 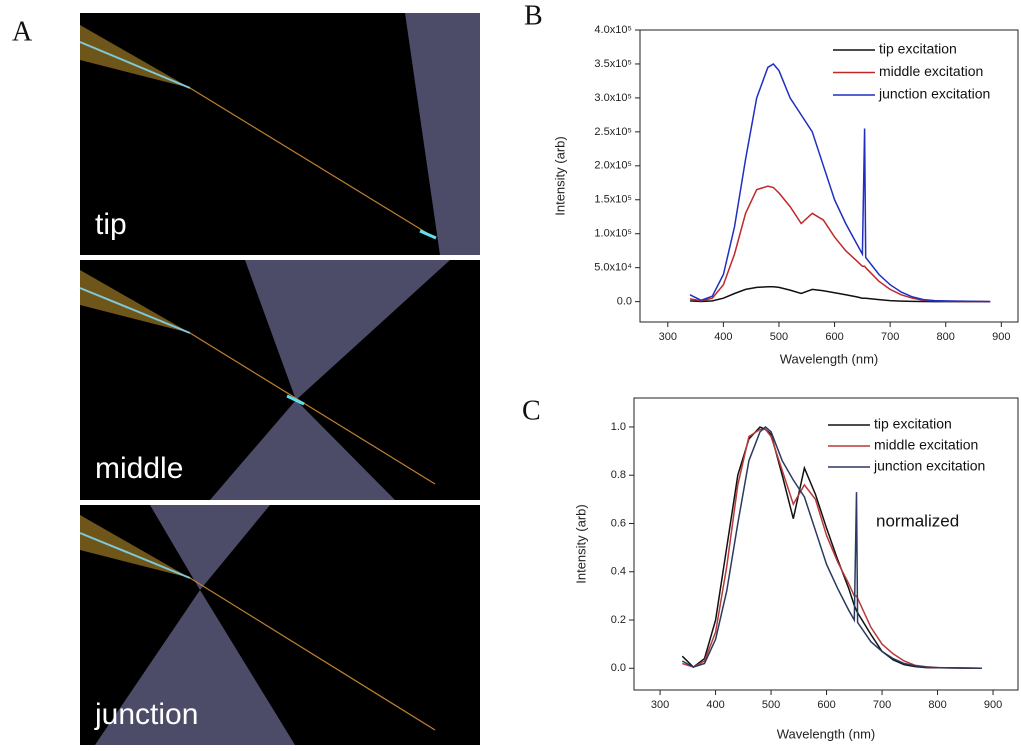 What do you see at coordinates (279, 134) in the screenshot?
I see `image-tip: tip` at bounding box center [279, 134].